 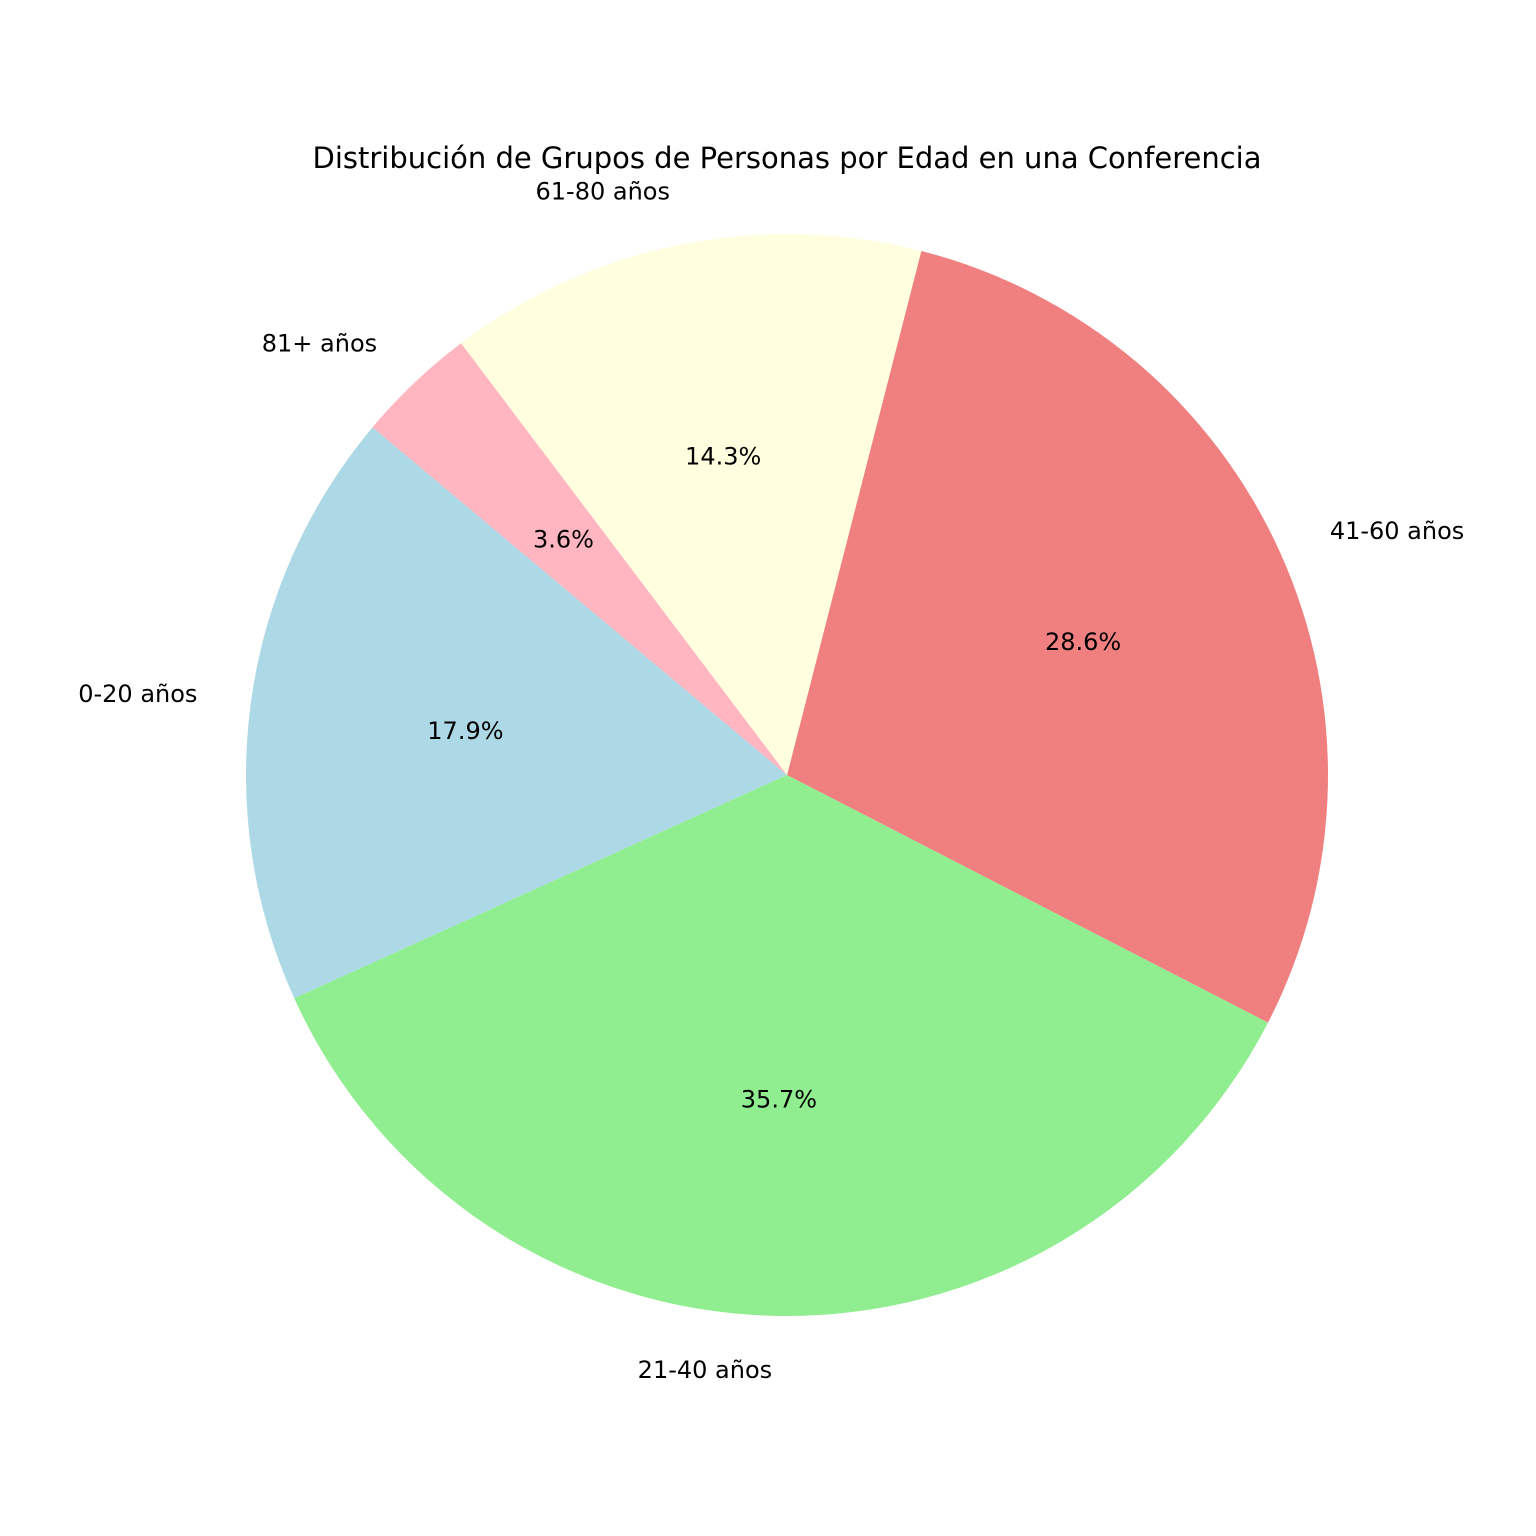 I want to click on slice-label-0: 0-20 años, so click(x=137, y=694).